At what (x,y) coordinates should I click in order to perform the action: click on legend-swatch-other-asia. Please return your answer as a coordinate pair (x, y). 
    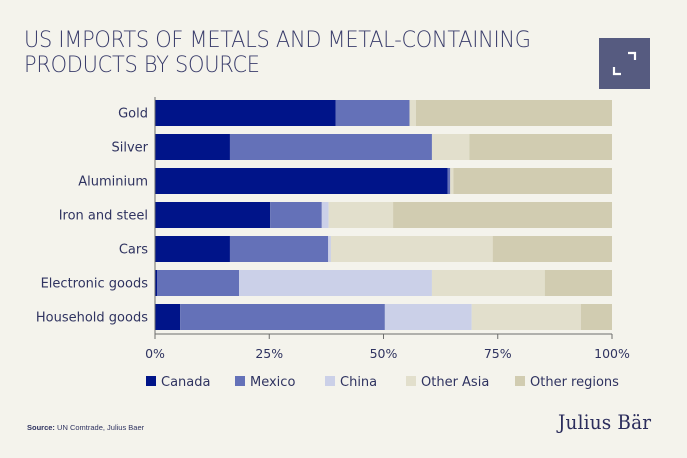
    Looking at the image, I should click on (411, 381).